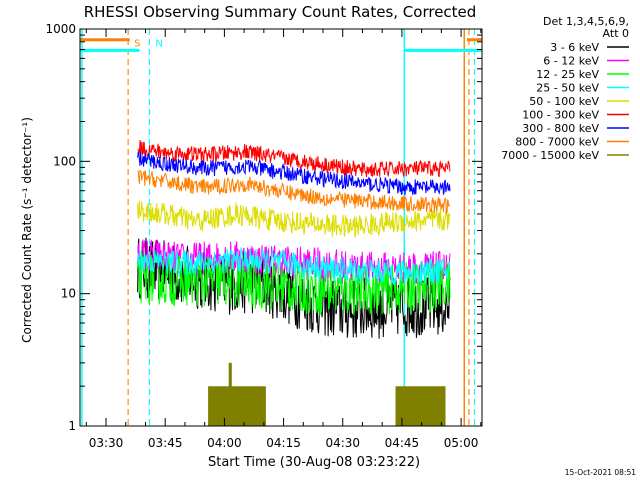 The width and height of the screenshot is (640, 480). I want to click on legend-entry-label: 300 - 800 keV, so click(560, 128).